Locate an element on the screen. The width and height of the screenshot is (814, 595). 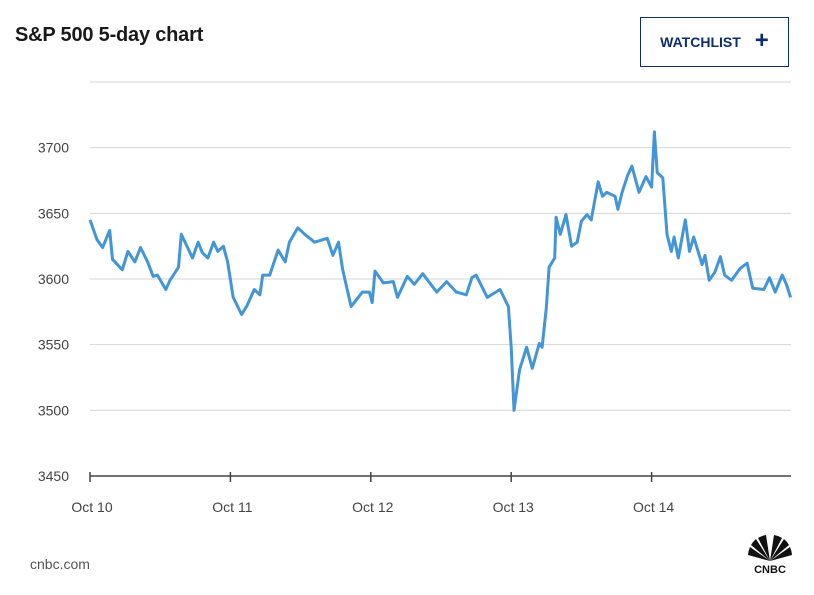
plus-icon: + is located at coordinates (761, 40).